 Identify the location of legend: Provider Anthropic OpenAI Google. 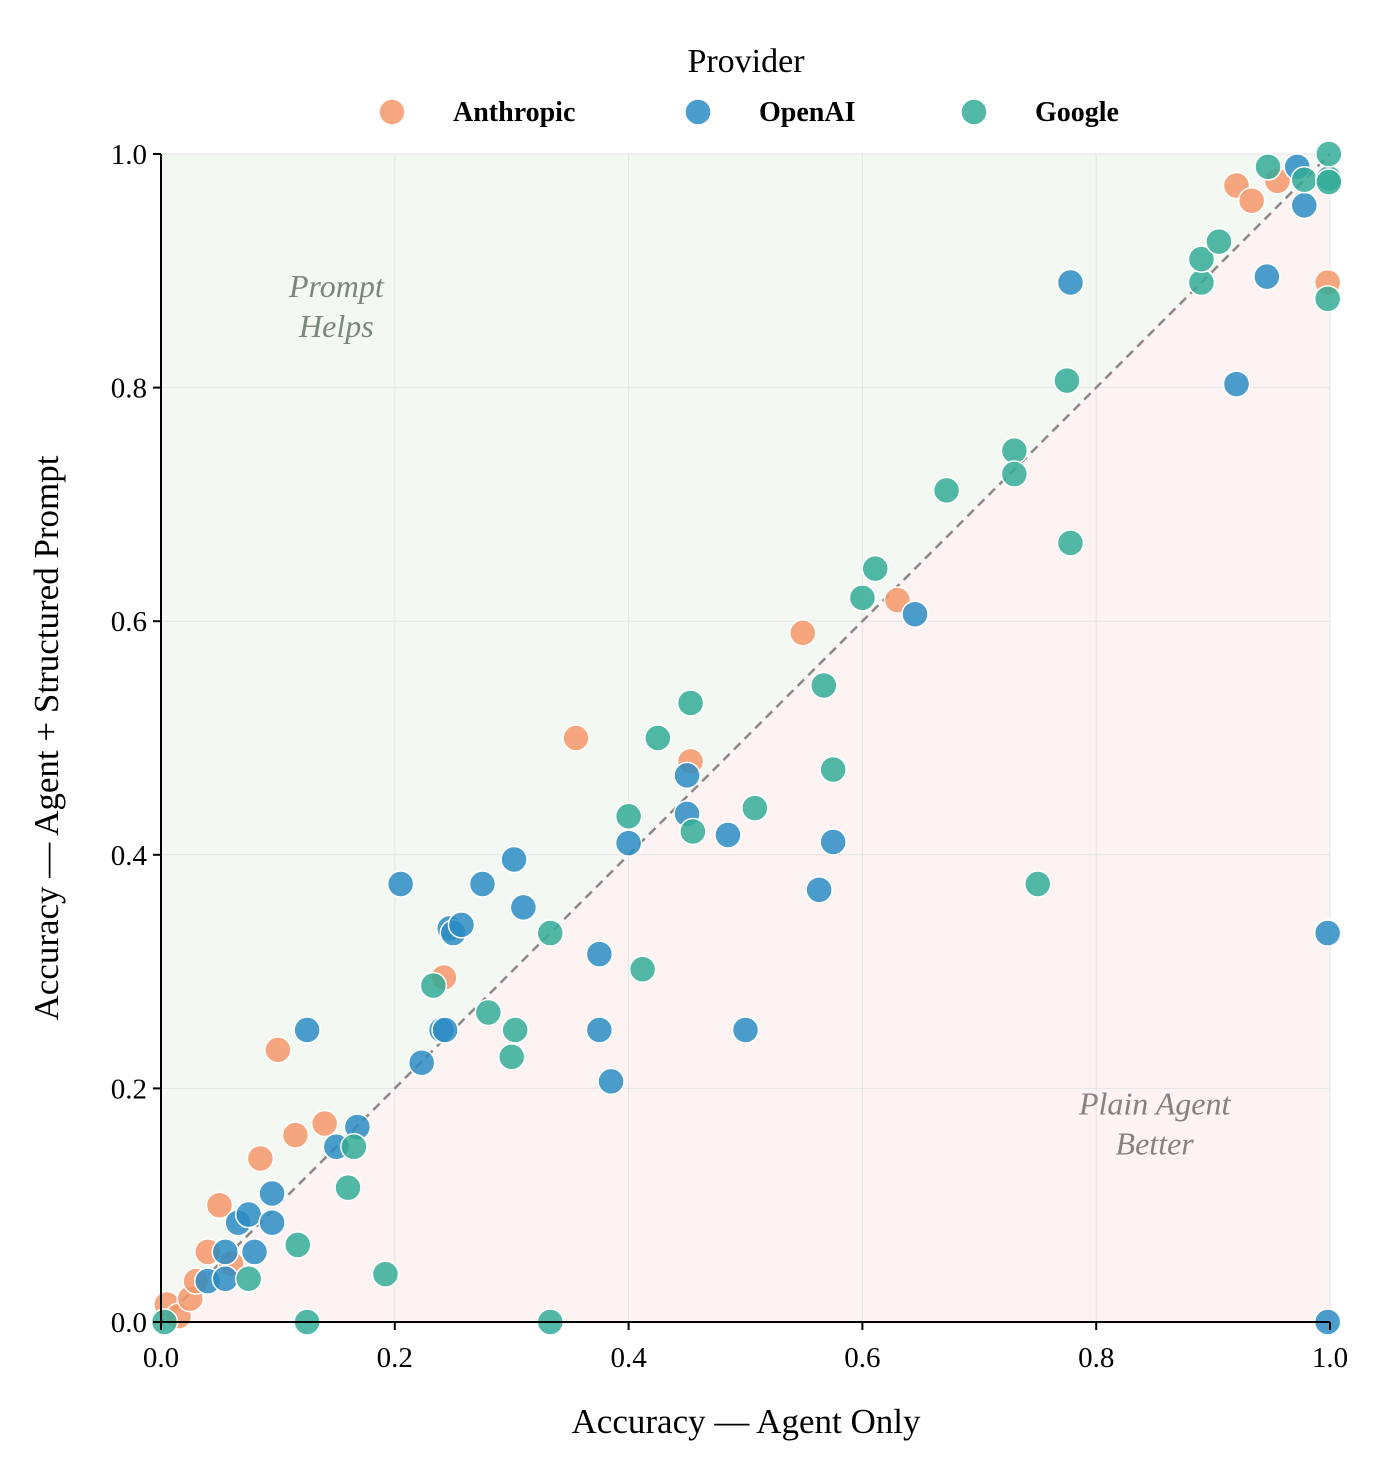
(748, 85).